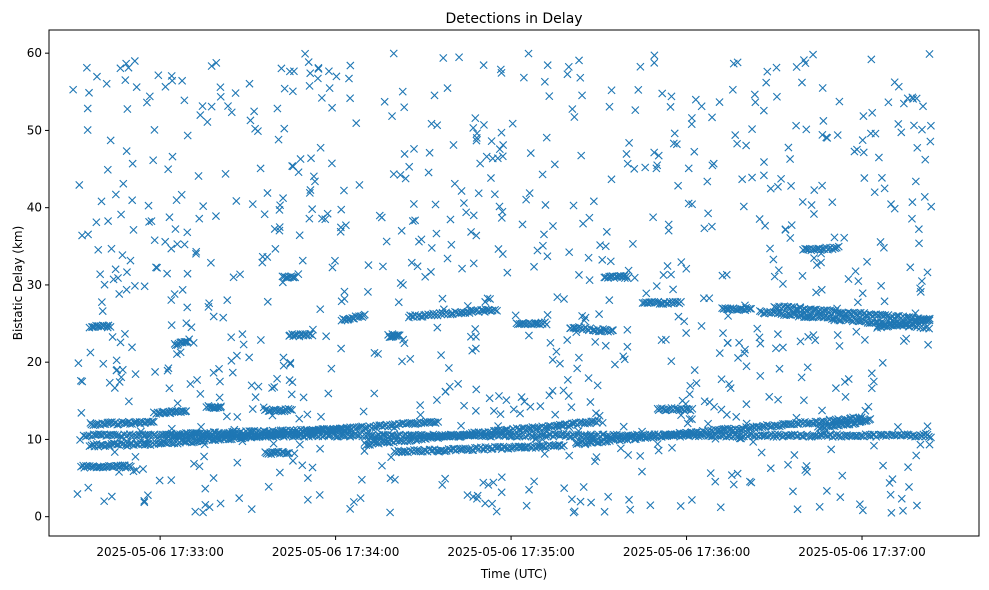  What do you see at coordinates (148, 440) in the screenshot?
I see `data-point-1936` at bounding box center [148, 440].